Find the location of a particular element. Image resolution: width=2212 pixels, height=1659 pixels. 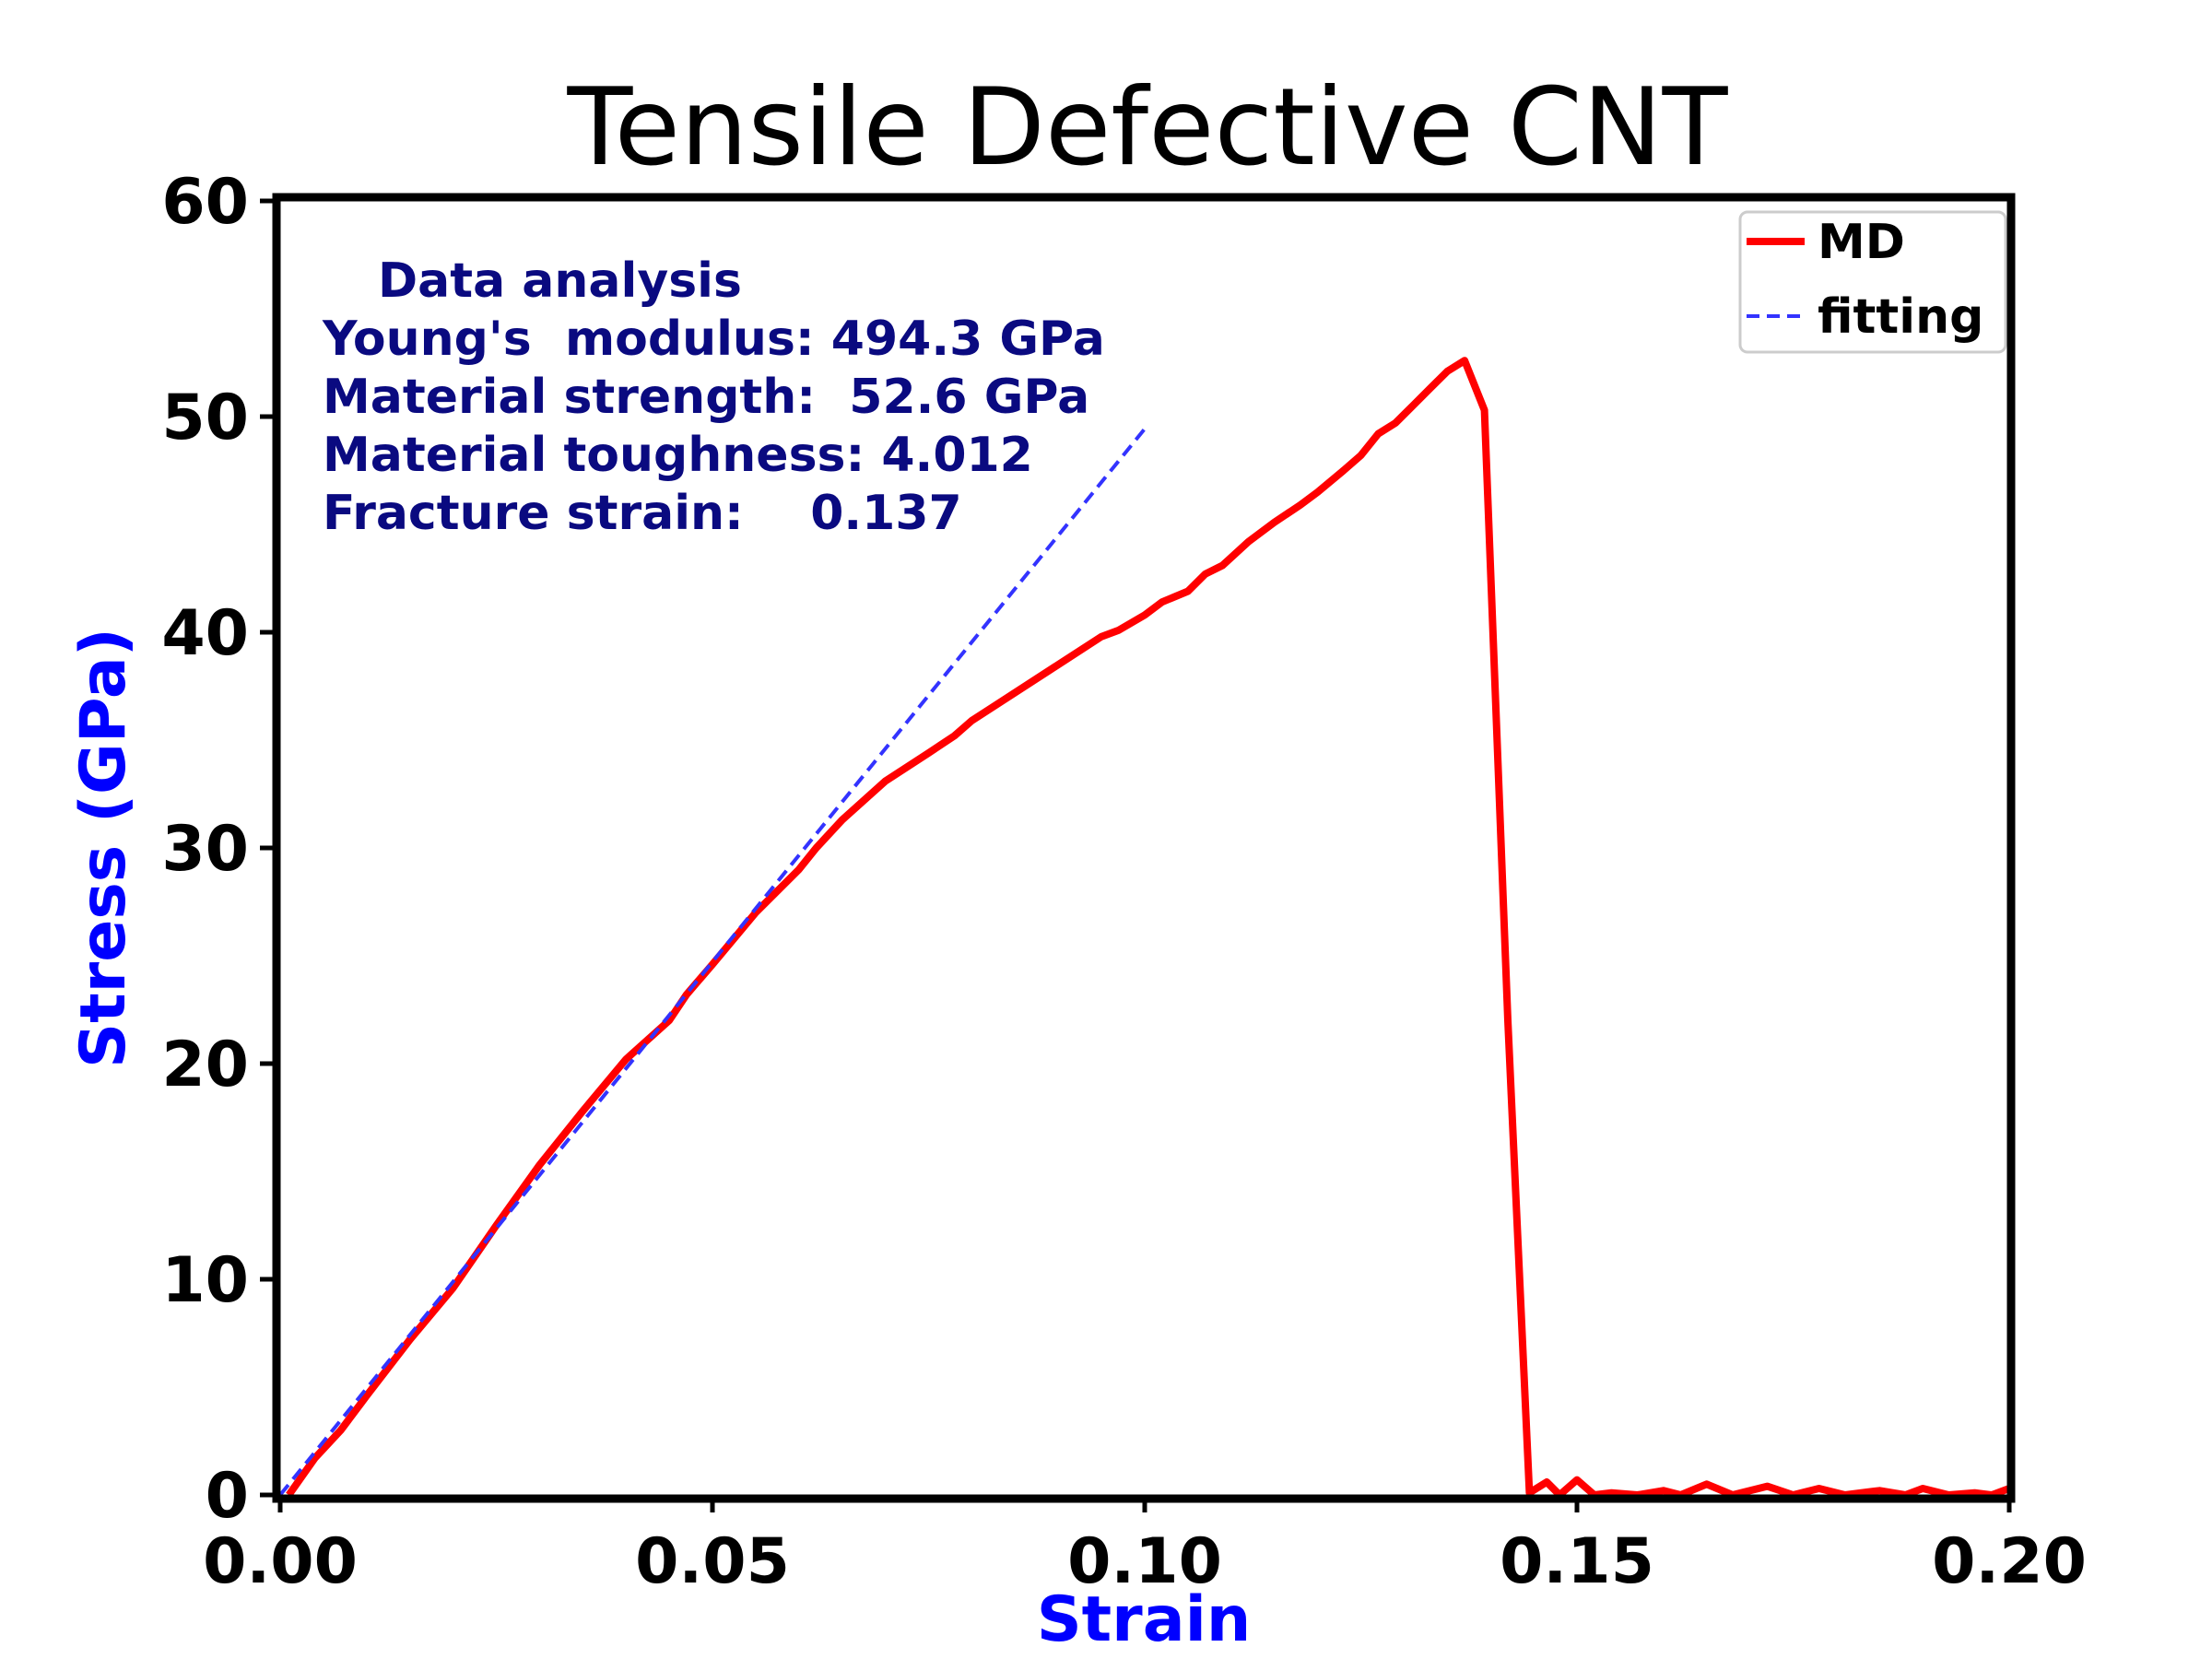

y-axis-label: Stress (GPa) is located at coordinates (103, 848).